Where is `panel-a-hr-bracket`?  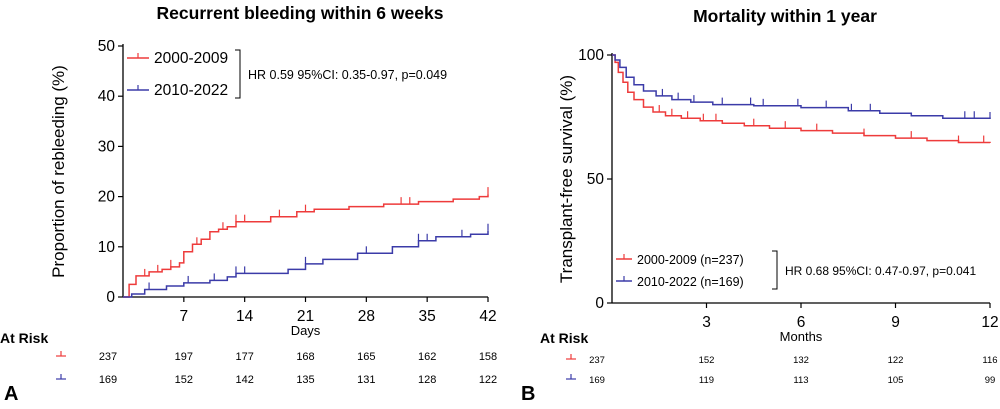 panel-a-hr-bracket is located at coordinates (238, 74).